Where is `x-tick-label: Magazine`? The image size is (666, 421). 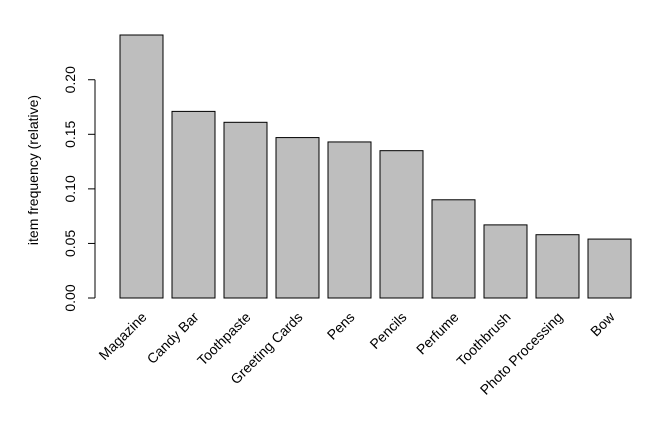 x-tick-label: Magazine is located at coordinates (122, 336).